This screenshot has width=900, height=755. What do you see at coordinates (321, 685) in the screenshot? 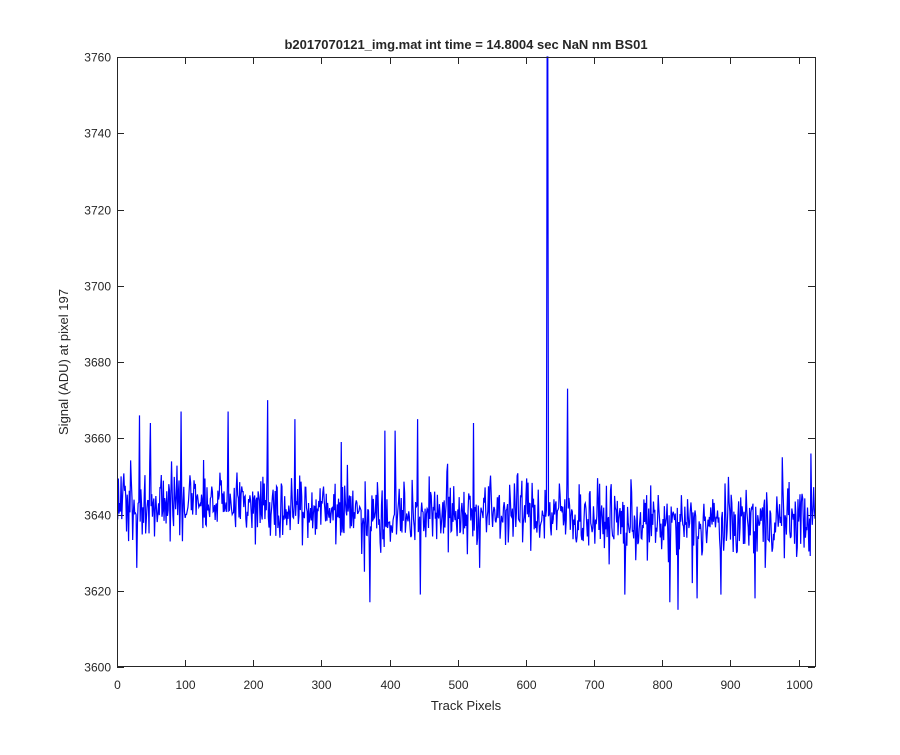
I see `x-tick-label: 300` at bounding box center [321, 685].